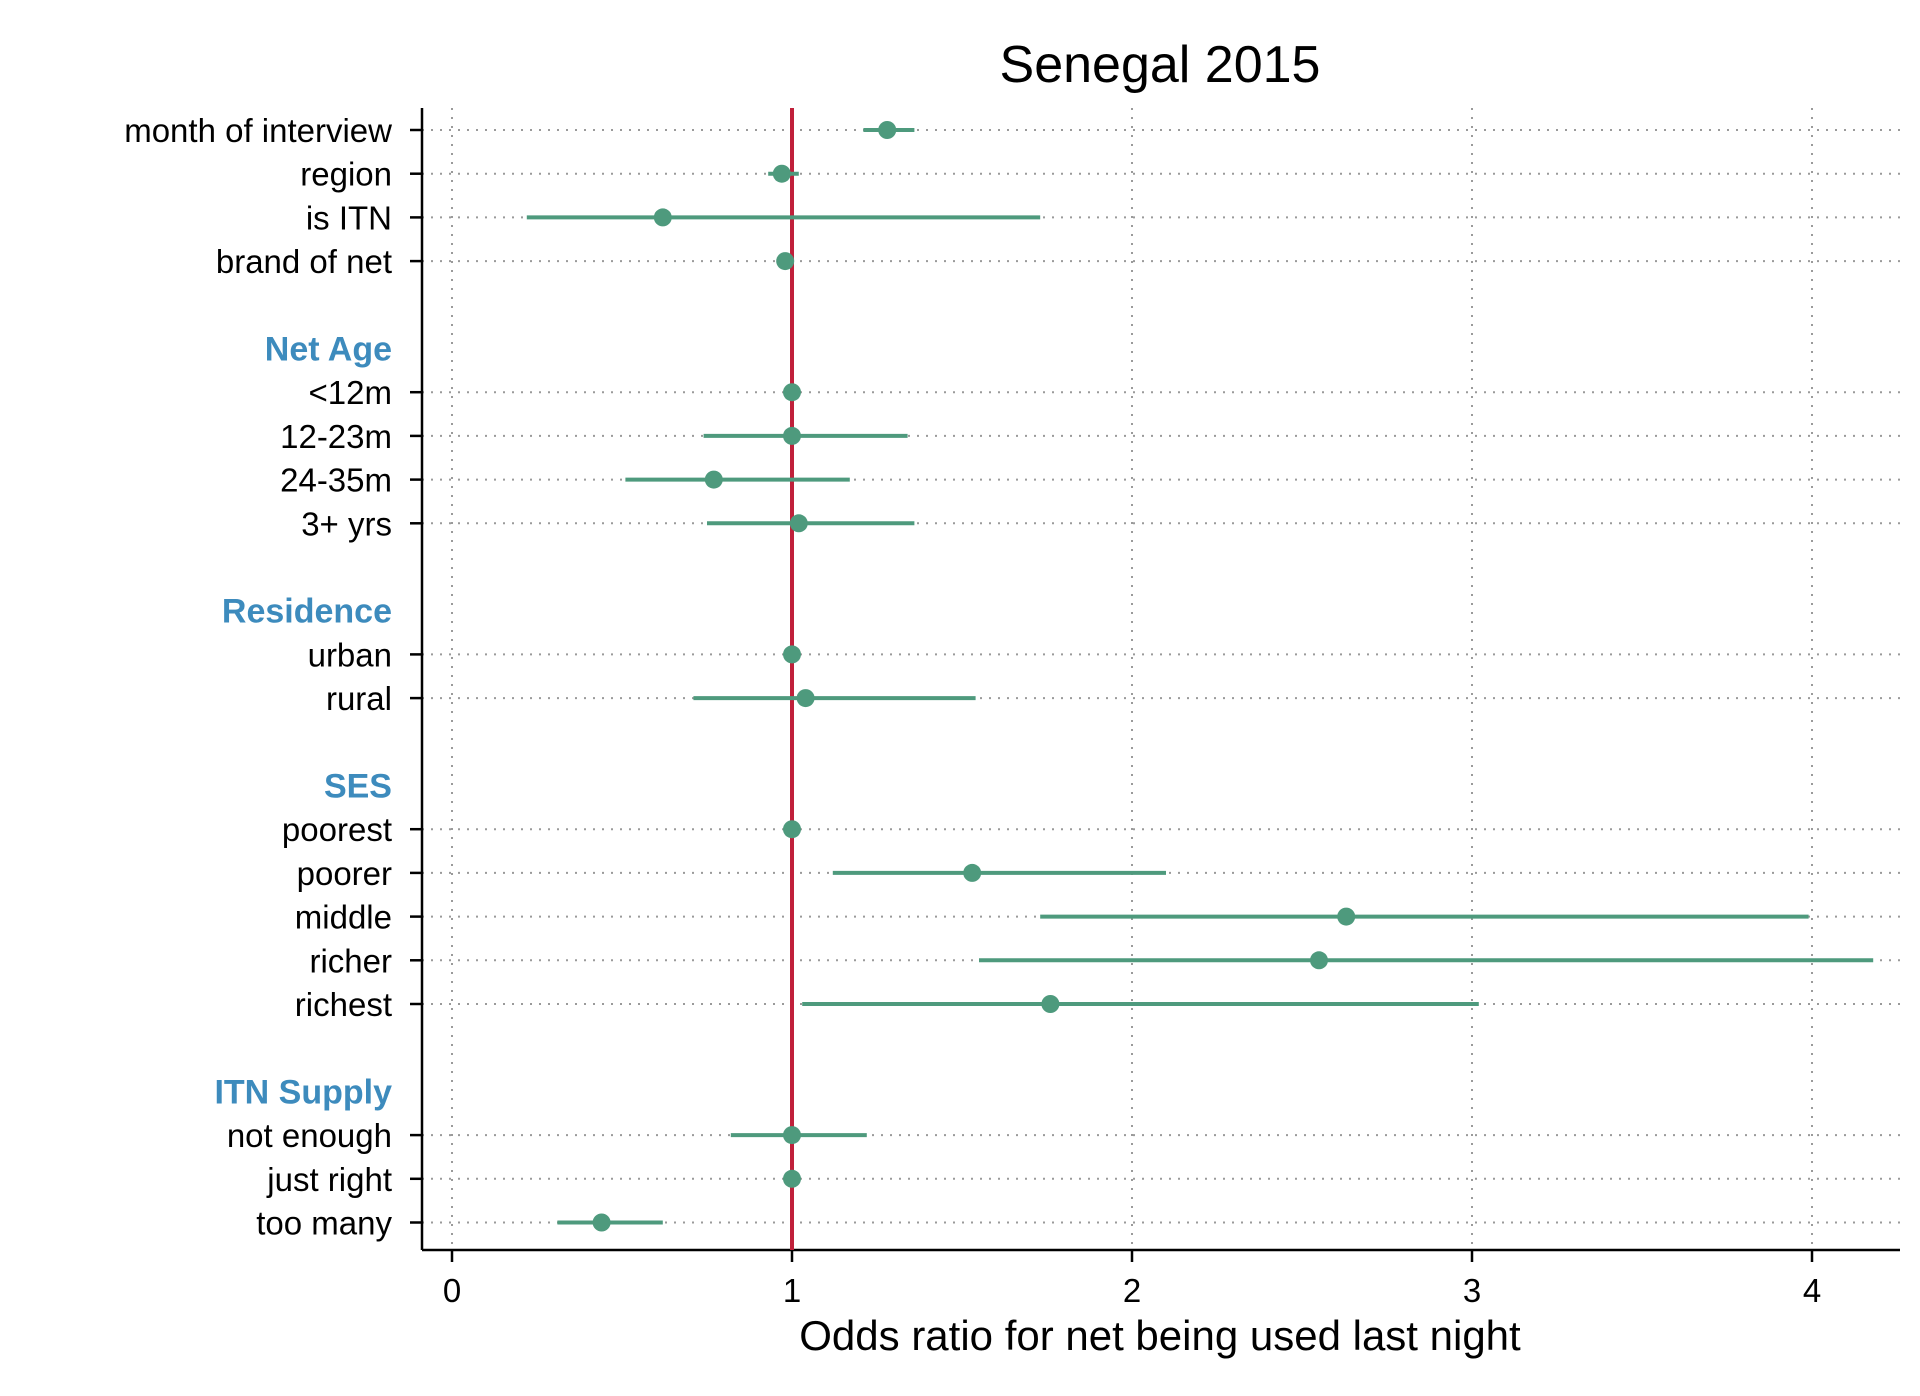  I want to click on row-label: poorest, so click(337, 829).